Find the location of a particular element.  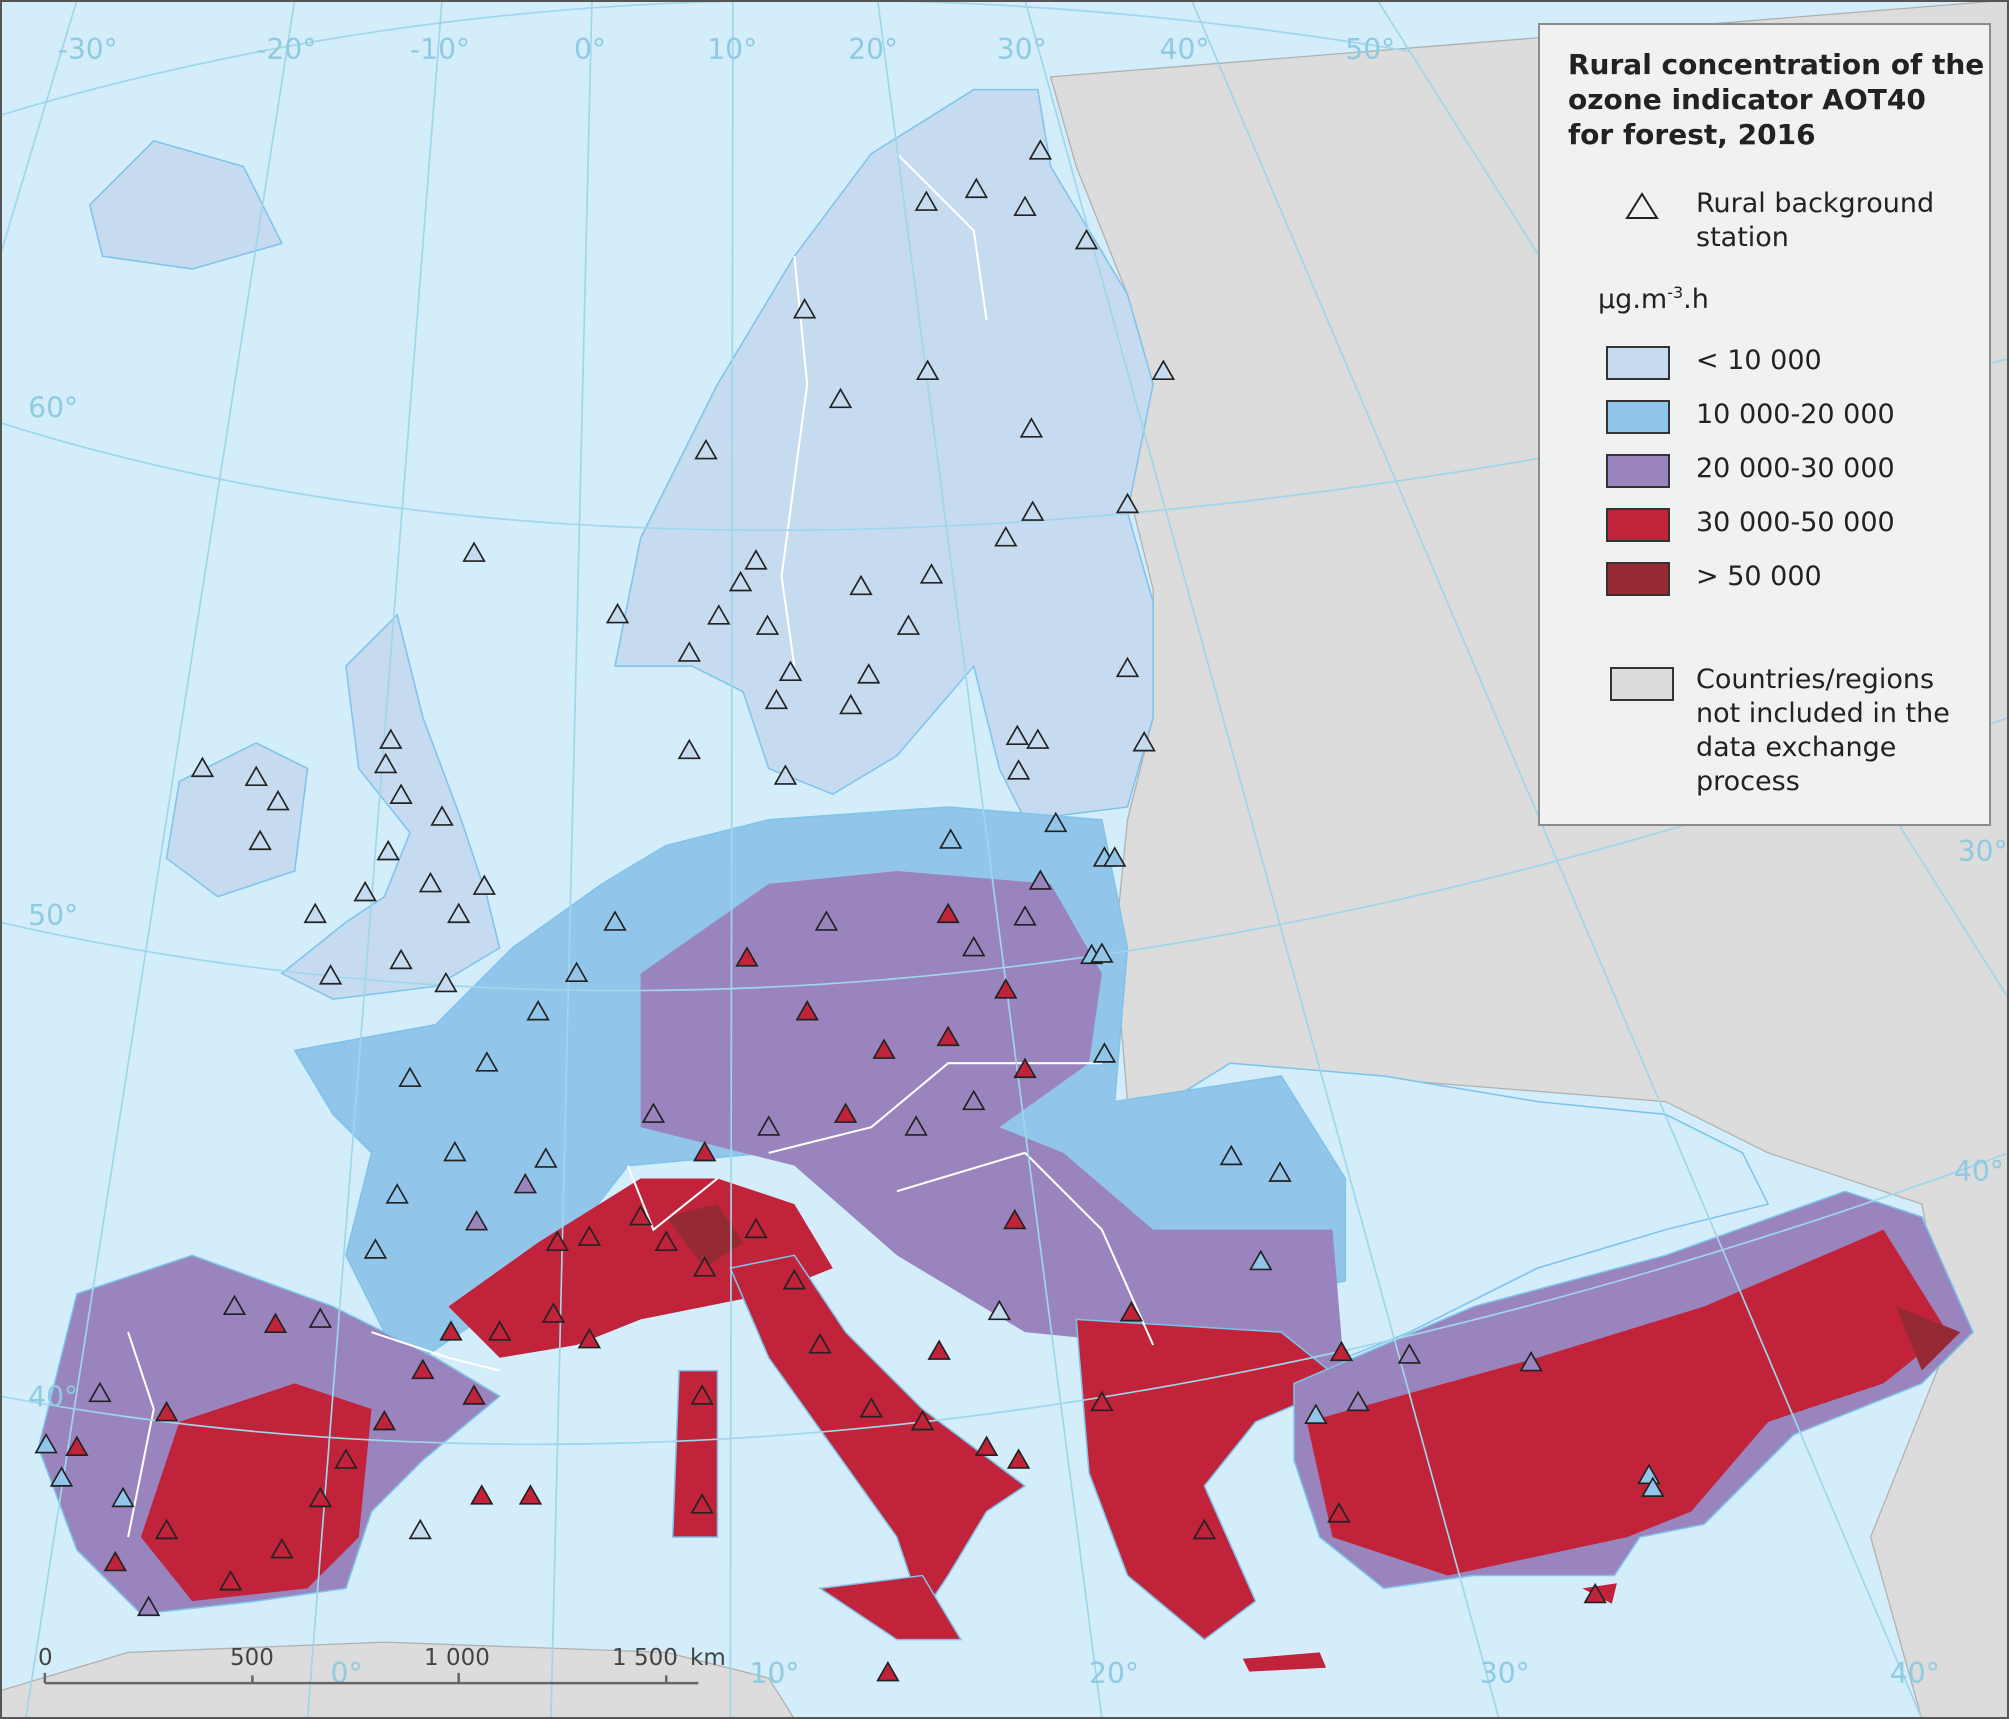

graticule-label-bottom: 40° is located at coordinates (1915, 1673).